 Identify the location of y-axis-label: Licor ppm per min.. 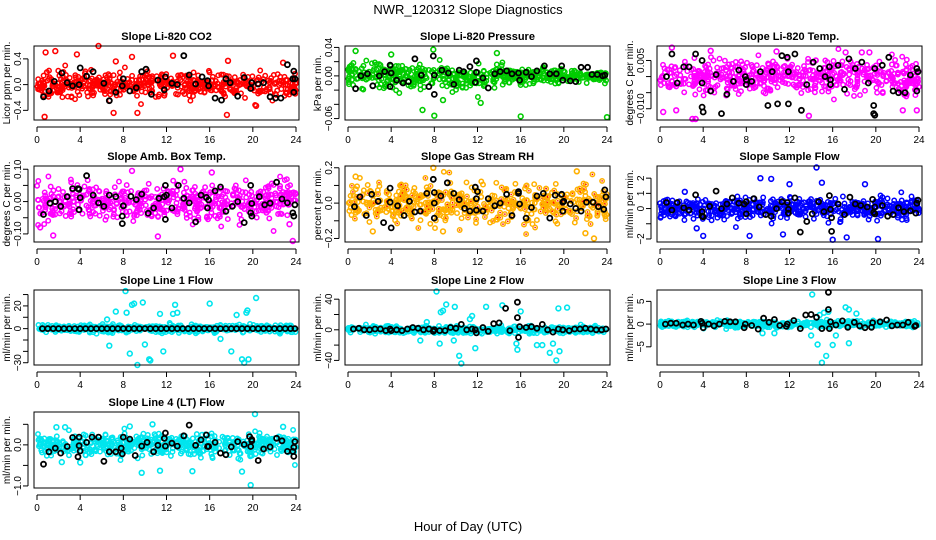
(7, 83).